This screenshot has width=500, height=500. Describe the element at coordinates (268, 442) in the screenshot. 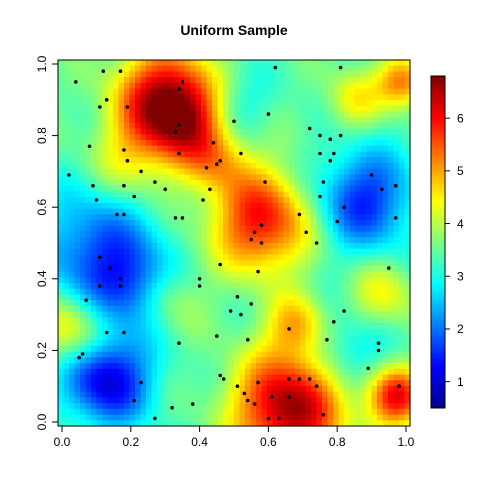

I see `x-tick-label: 0.6` at that location.